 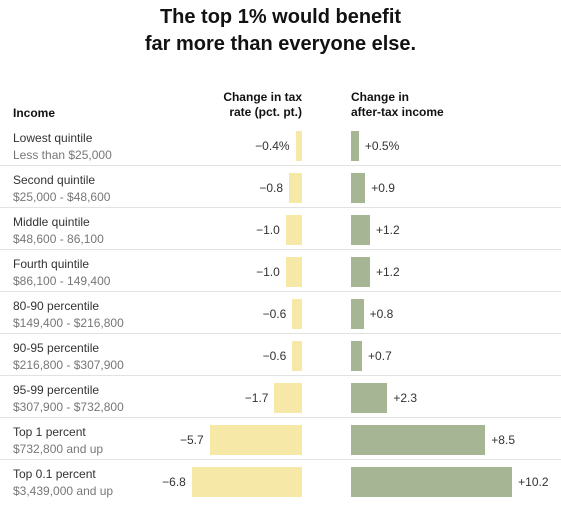 What do you see at coordinates (56, 390) in the screenshot?
I see `income-group-name: 95-99 percentile` at bounding box center [56, 390].